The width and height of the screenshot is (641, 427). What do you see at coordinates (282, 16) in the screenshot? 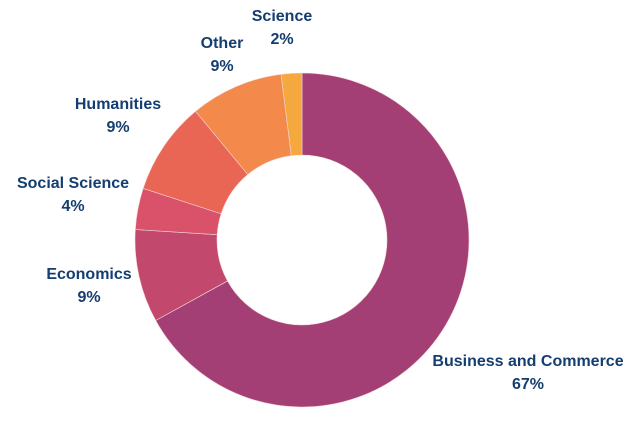
I see `slice-label: Science` at bounding box center [282, 16].